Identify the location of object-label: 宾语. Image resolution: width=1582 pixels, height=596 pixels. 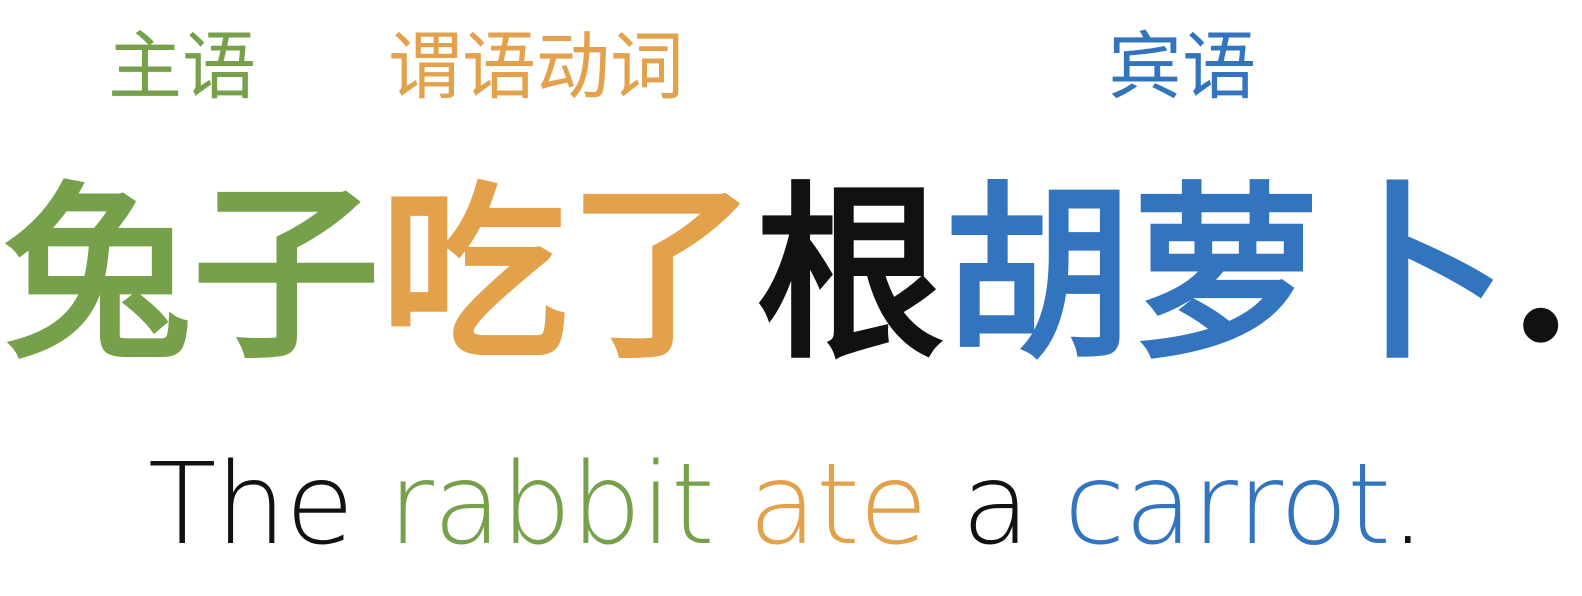
(1182, 67).